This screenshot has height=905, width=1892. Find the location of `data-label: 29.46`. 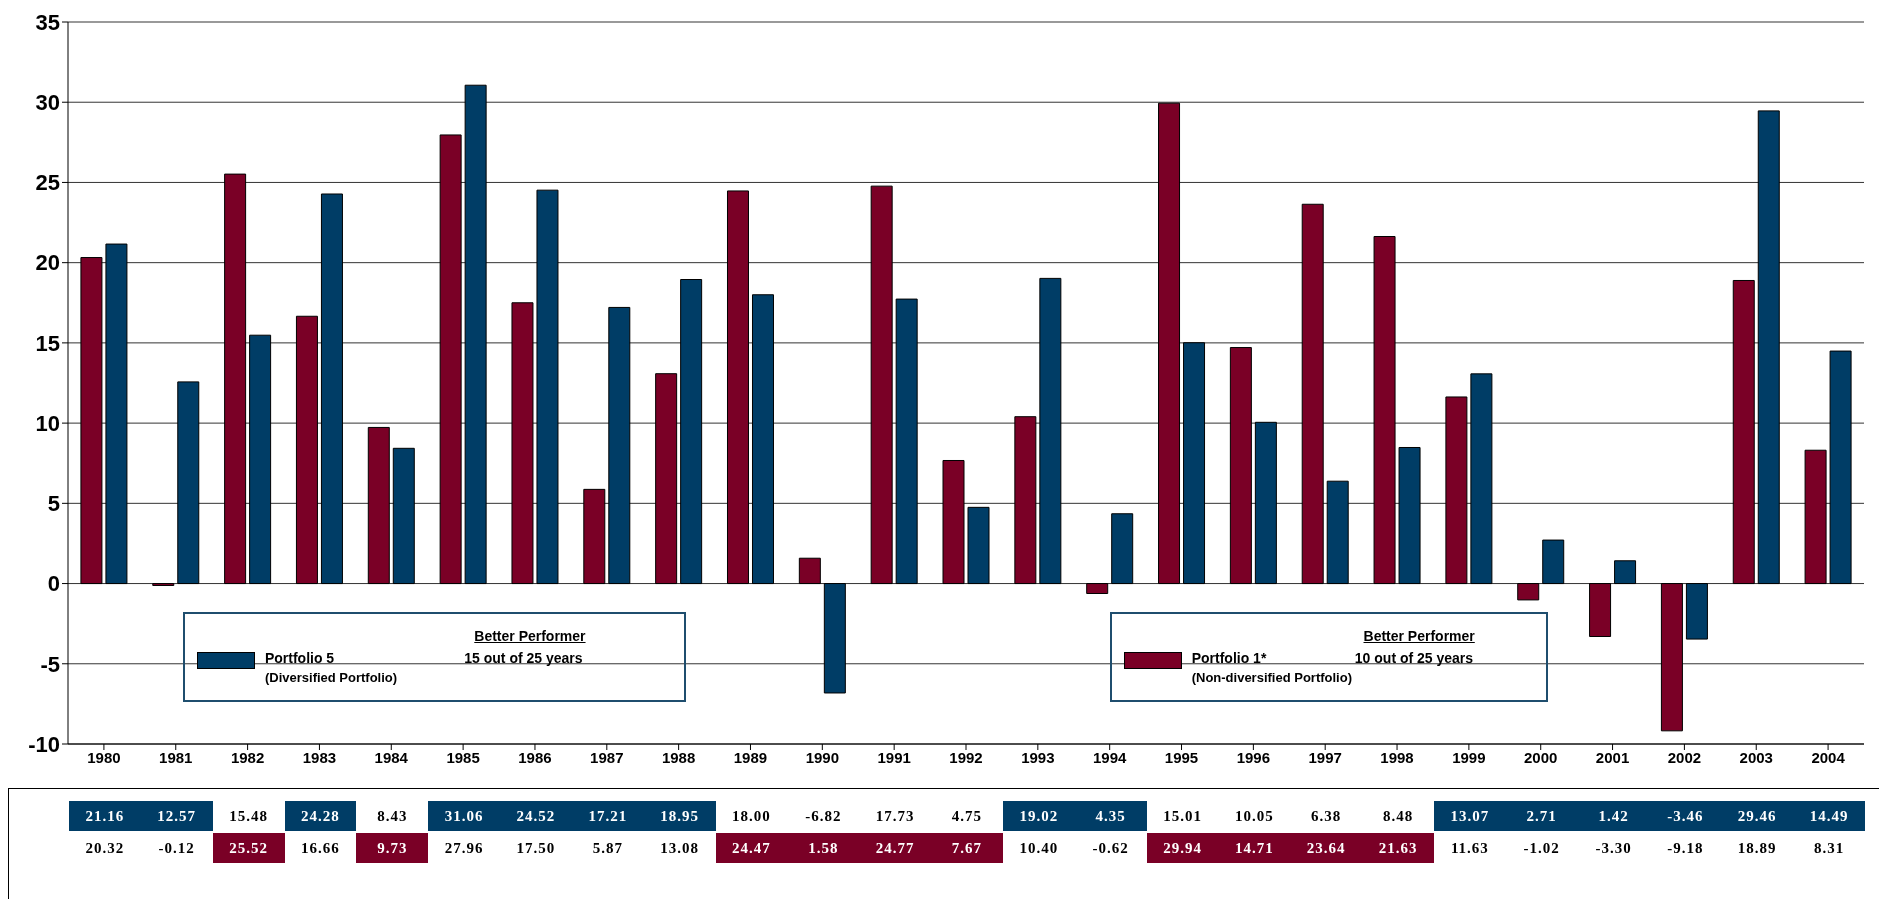

data-label: 29.46 is located at coordinates (1757, 816).